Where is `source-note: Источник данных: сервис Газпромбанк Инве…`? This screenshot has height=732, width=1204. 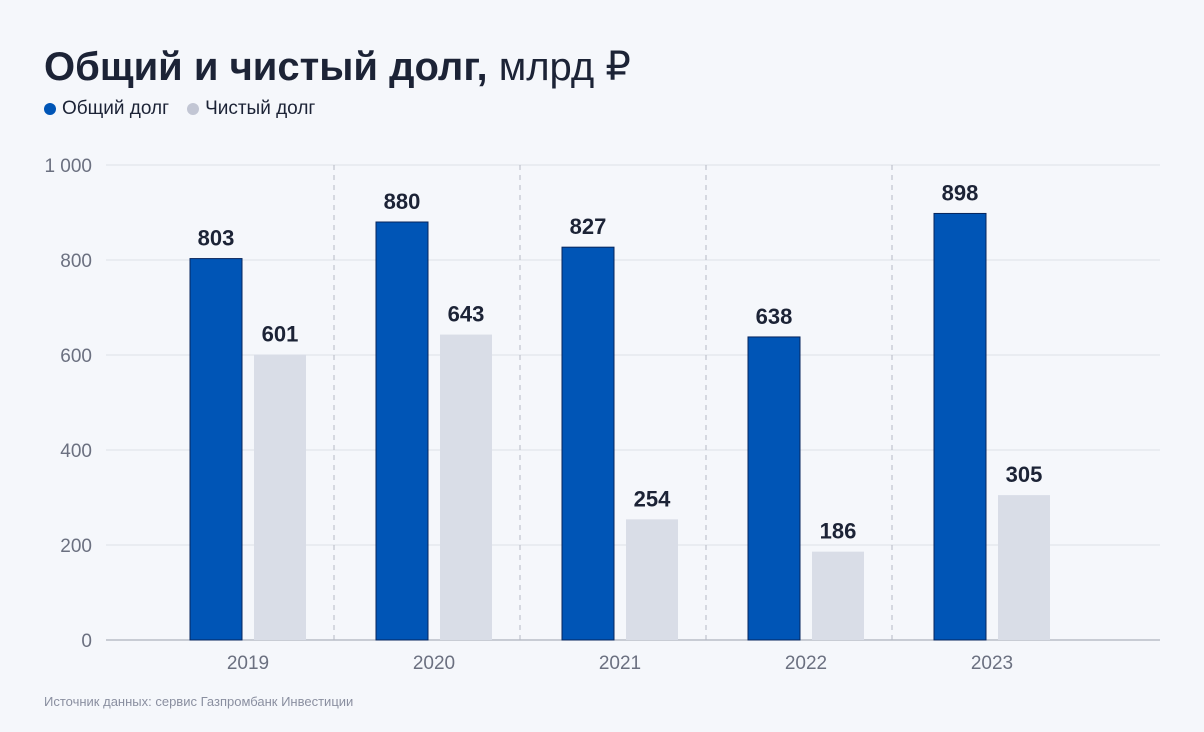 source-note: Источник данных: сервис Газпромбанк Инве… is located at coordinates (199, 701).